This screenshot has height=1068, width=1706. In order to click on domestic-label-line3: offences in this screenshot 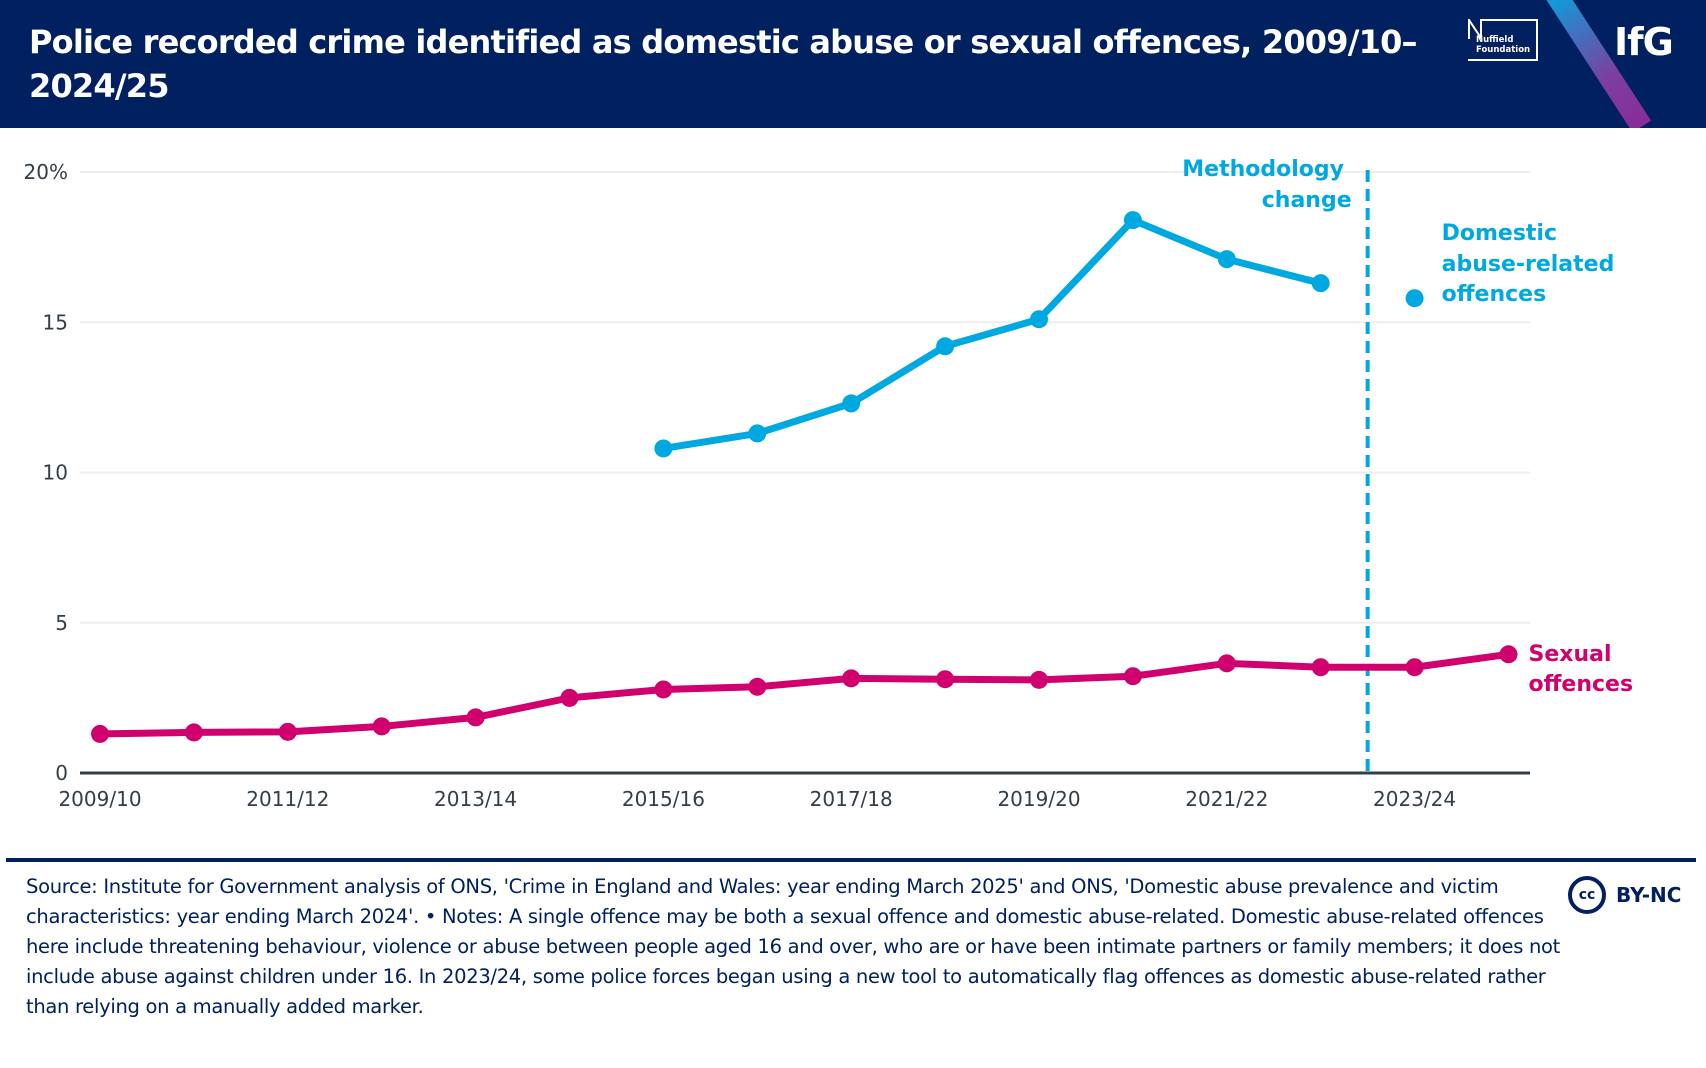, I will do `click(1494, 294)`.